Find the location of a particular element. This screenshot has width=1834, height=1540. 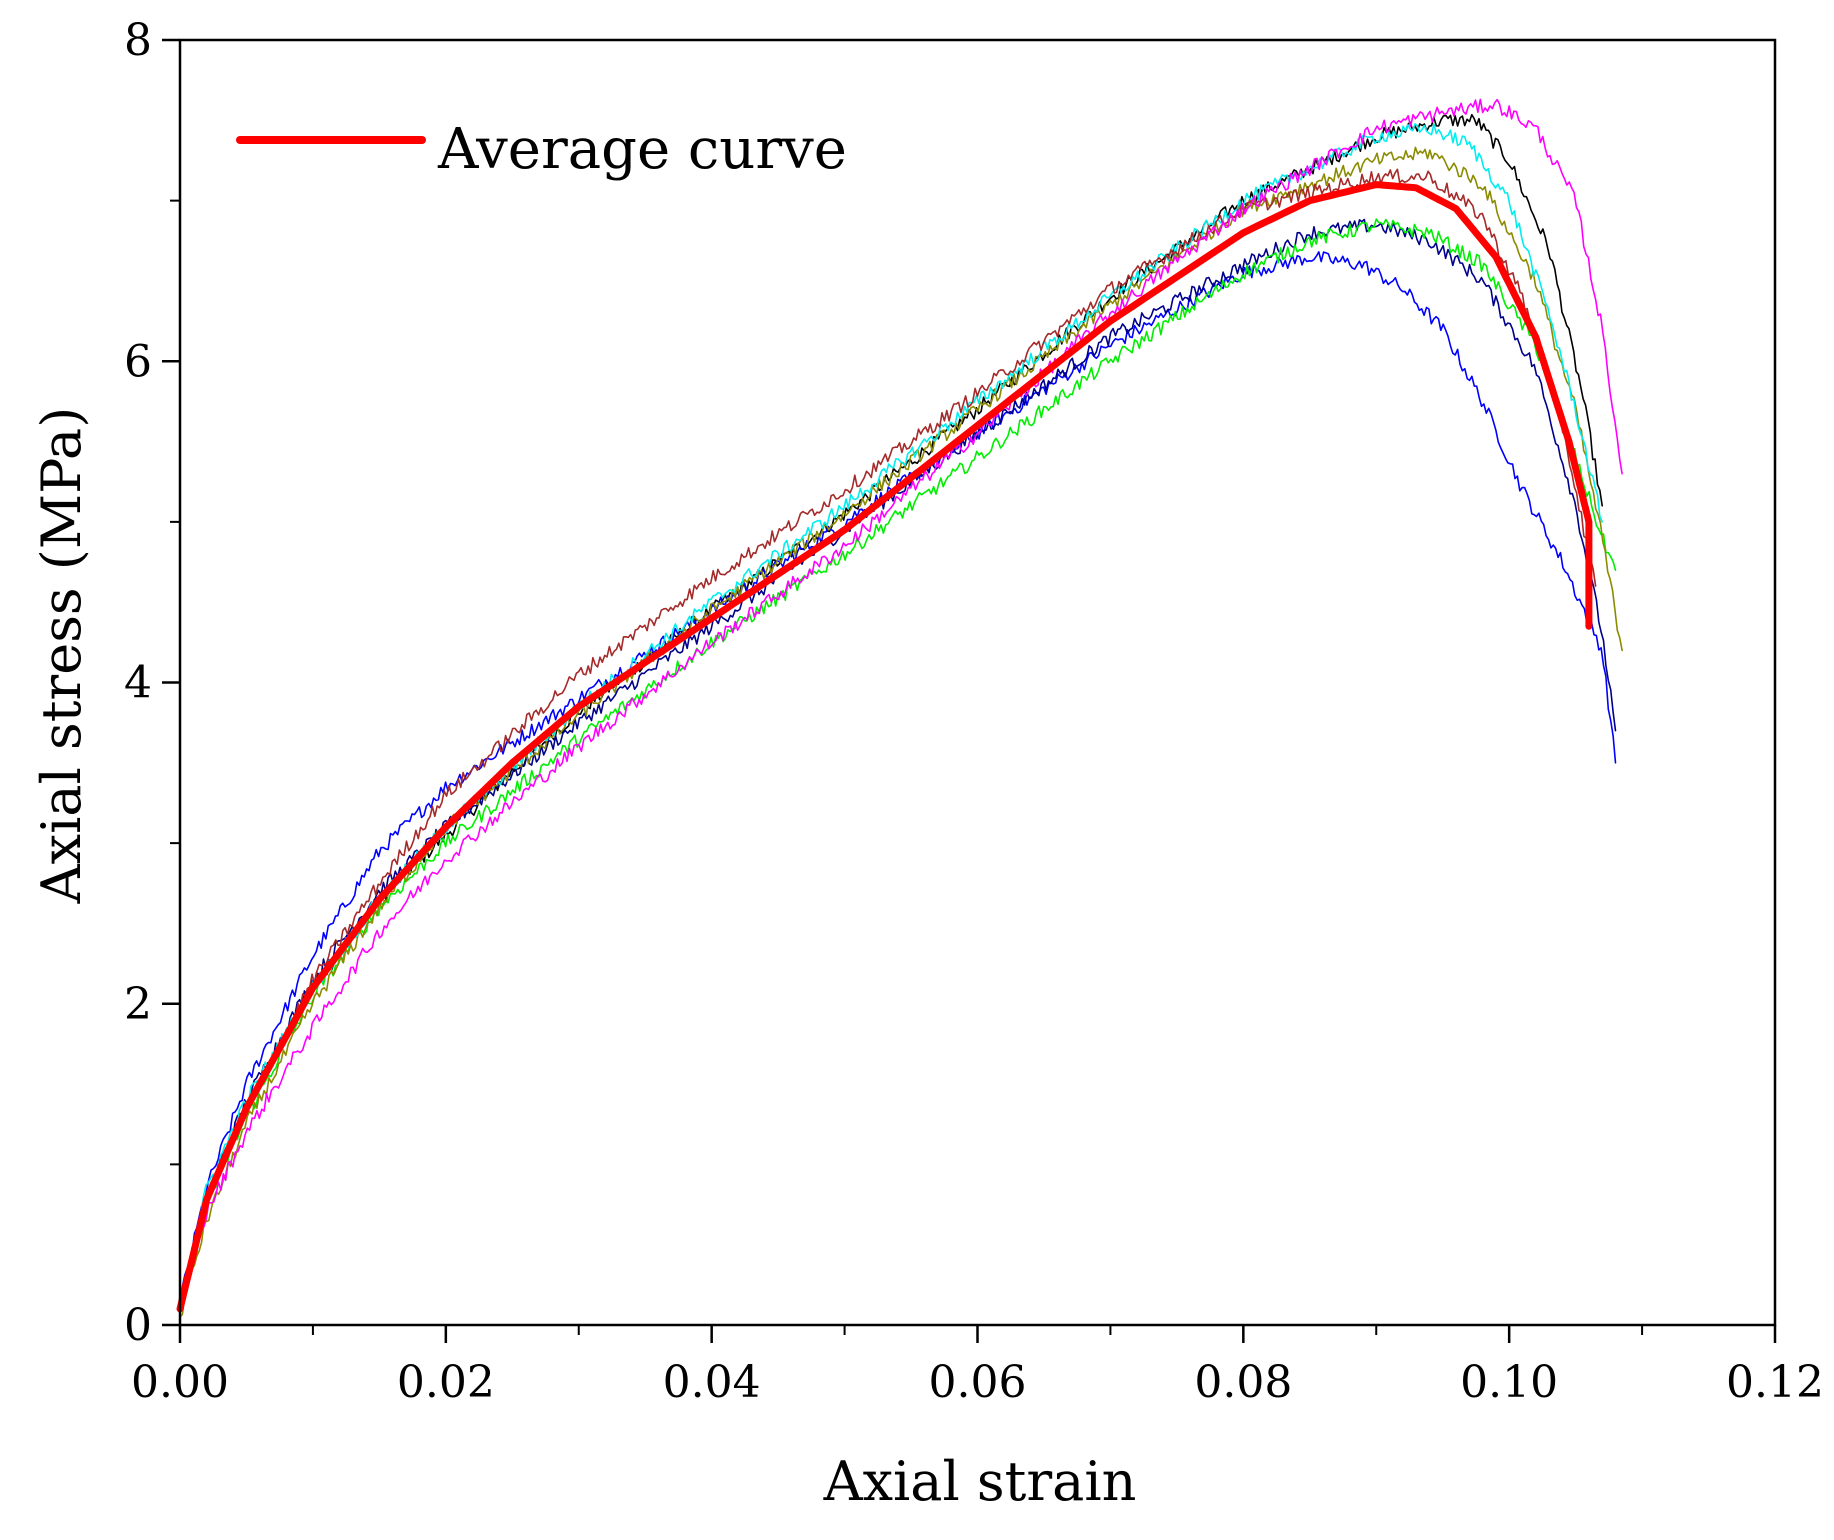

y-axis-title: Axial stress (MPa) is located at coordinates (61, 656).